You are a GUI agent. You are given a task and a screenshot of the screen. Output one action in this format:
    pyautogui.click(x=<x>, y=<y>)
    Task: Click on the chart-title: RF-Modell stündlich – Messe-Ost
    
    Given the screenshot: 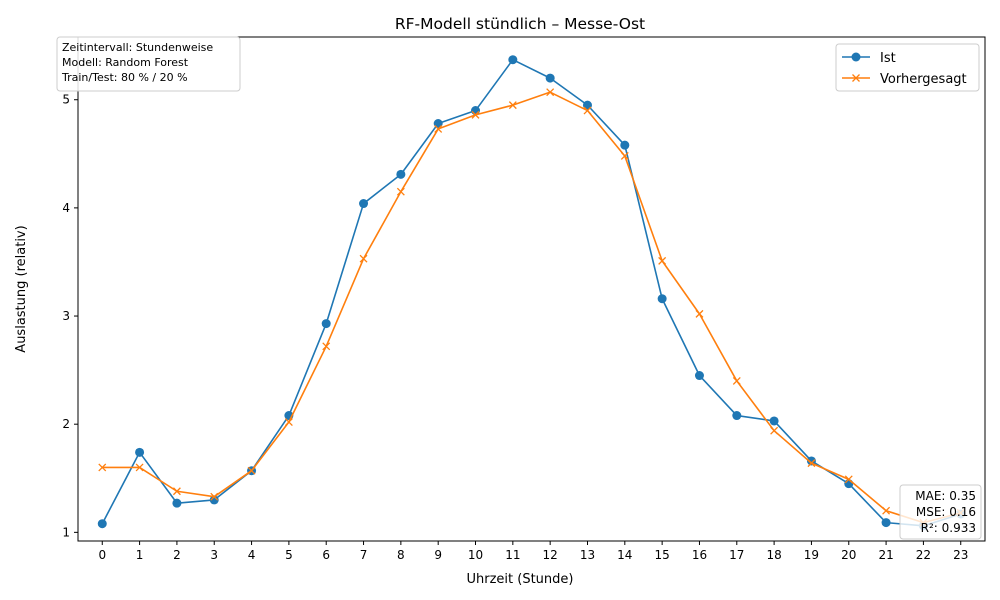 What is the action you would take?
    pyautogui.click(x=520, y=24)
    